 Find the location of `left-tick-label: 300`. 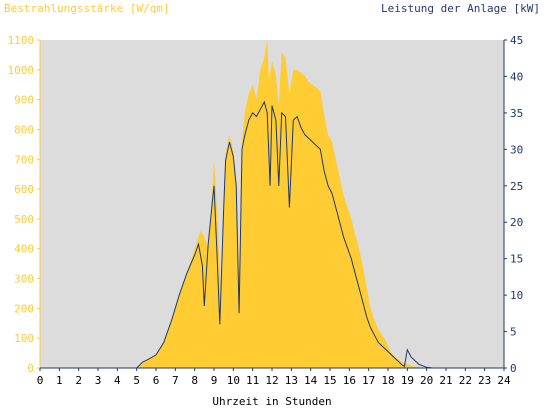

left-tick-label: 300 is located at coordinates (24, 279).